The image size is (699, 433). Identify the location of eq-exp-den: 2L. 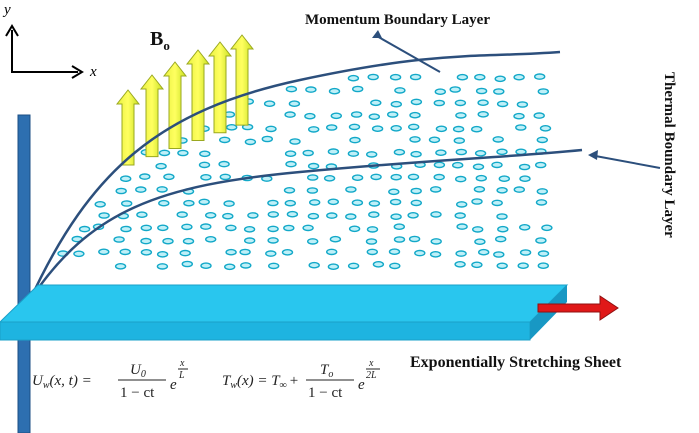
(371, 375).